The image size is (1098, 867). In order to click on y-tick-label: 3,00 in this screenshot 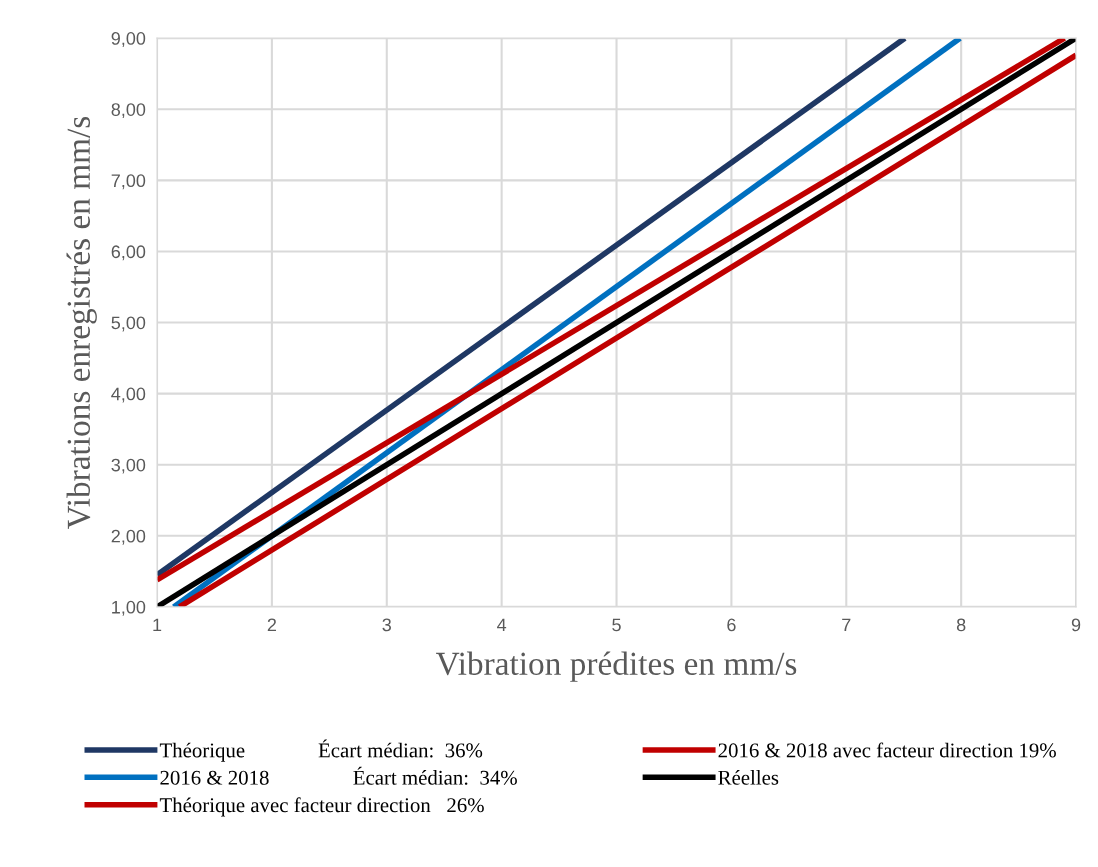, I will do `click(128, 466)`.